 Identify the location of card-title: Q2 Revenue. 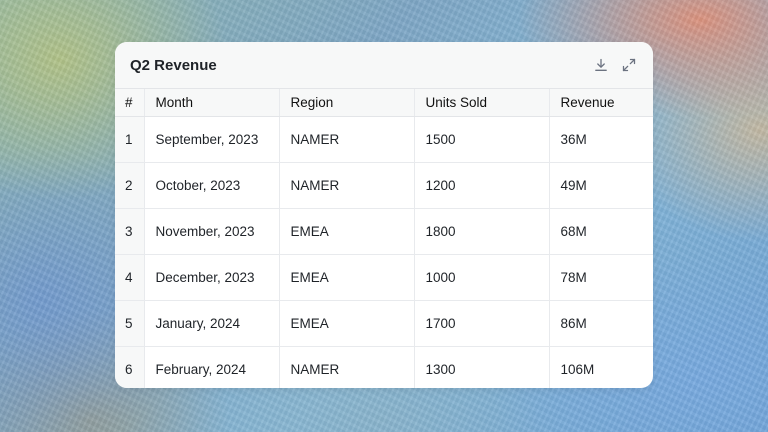
(173, 65).